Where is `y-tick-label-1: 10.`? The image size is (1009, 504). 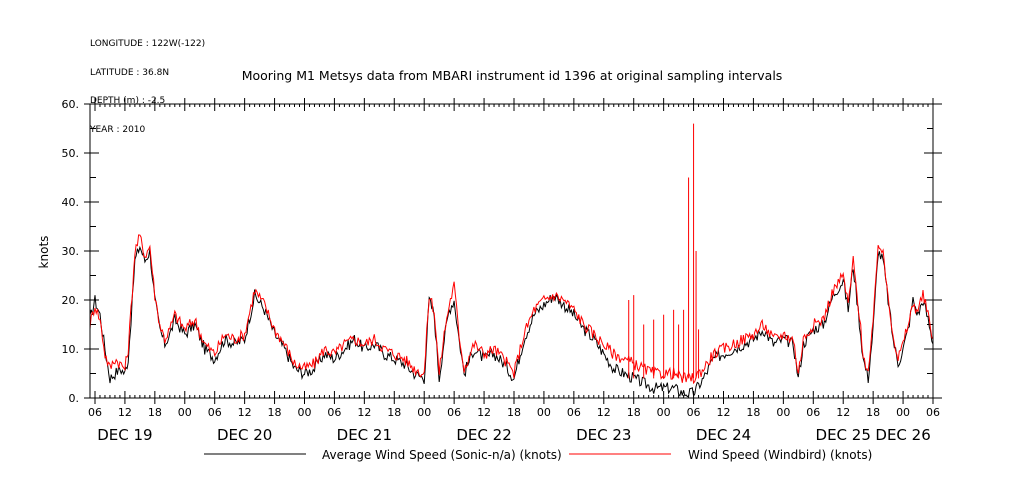 y-tick-label-1: 10. is located at coordinates (71, 349).